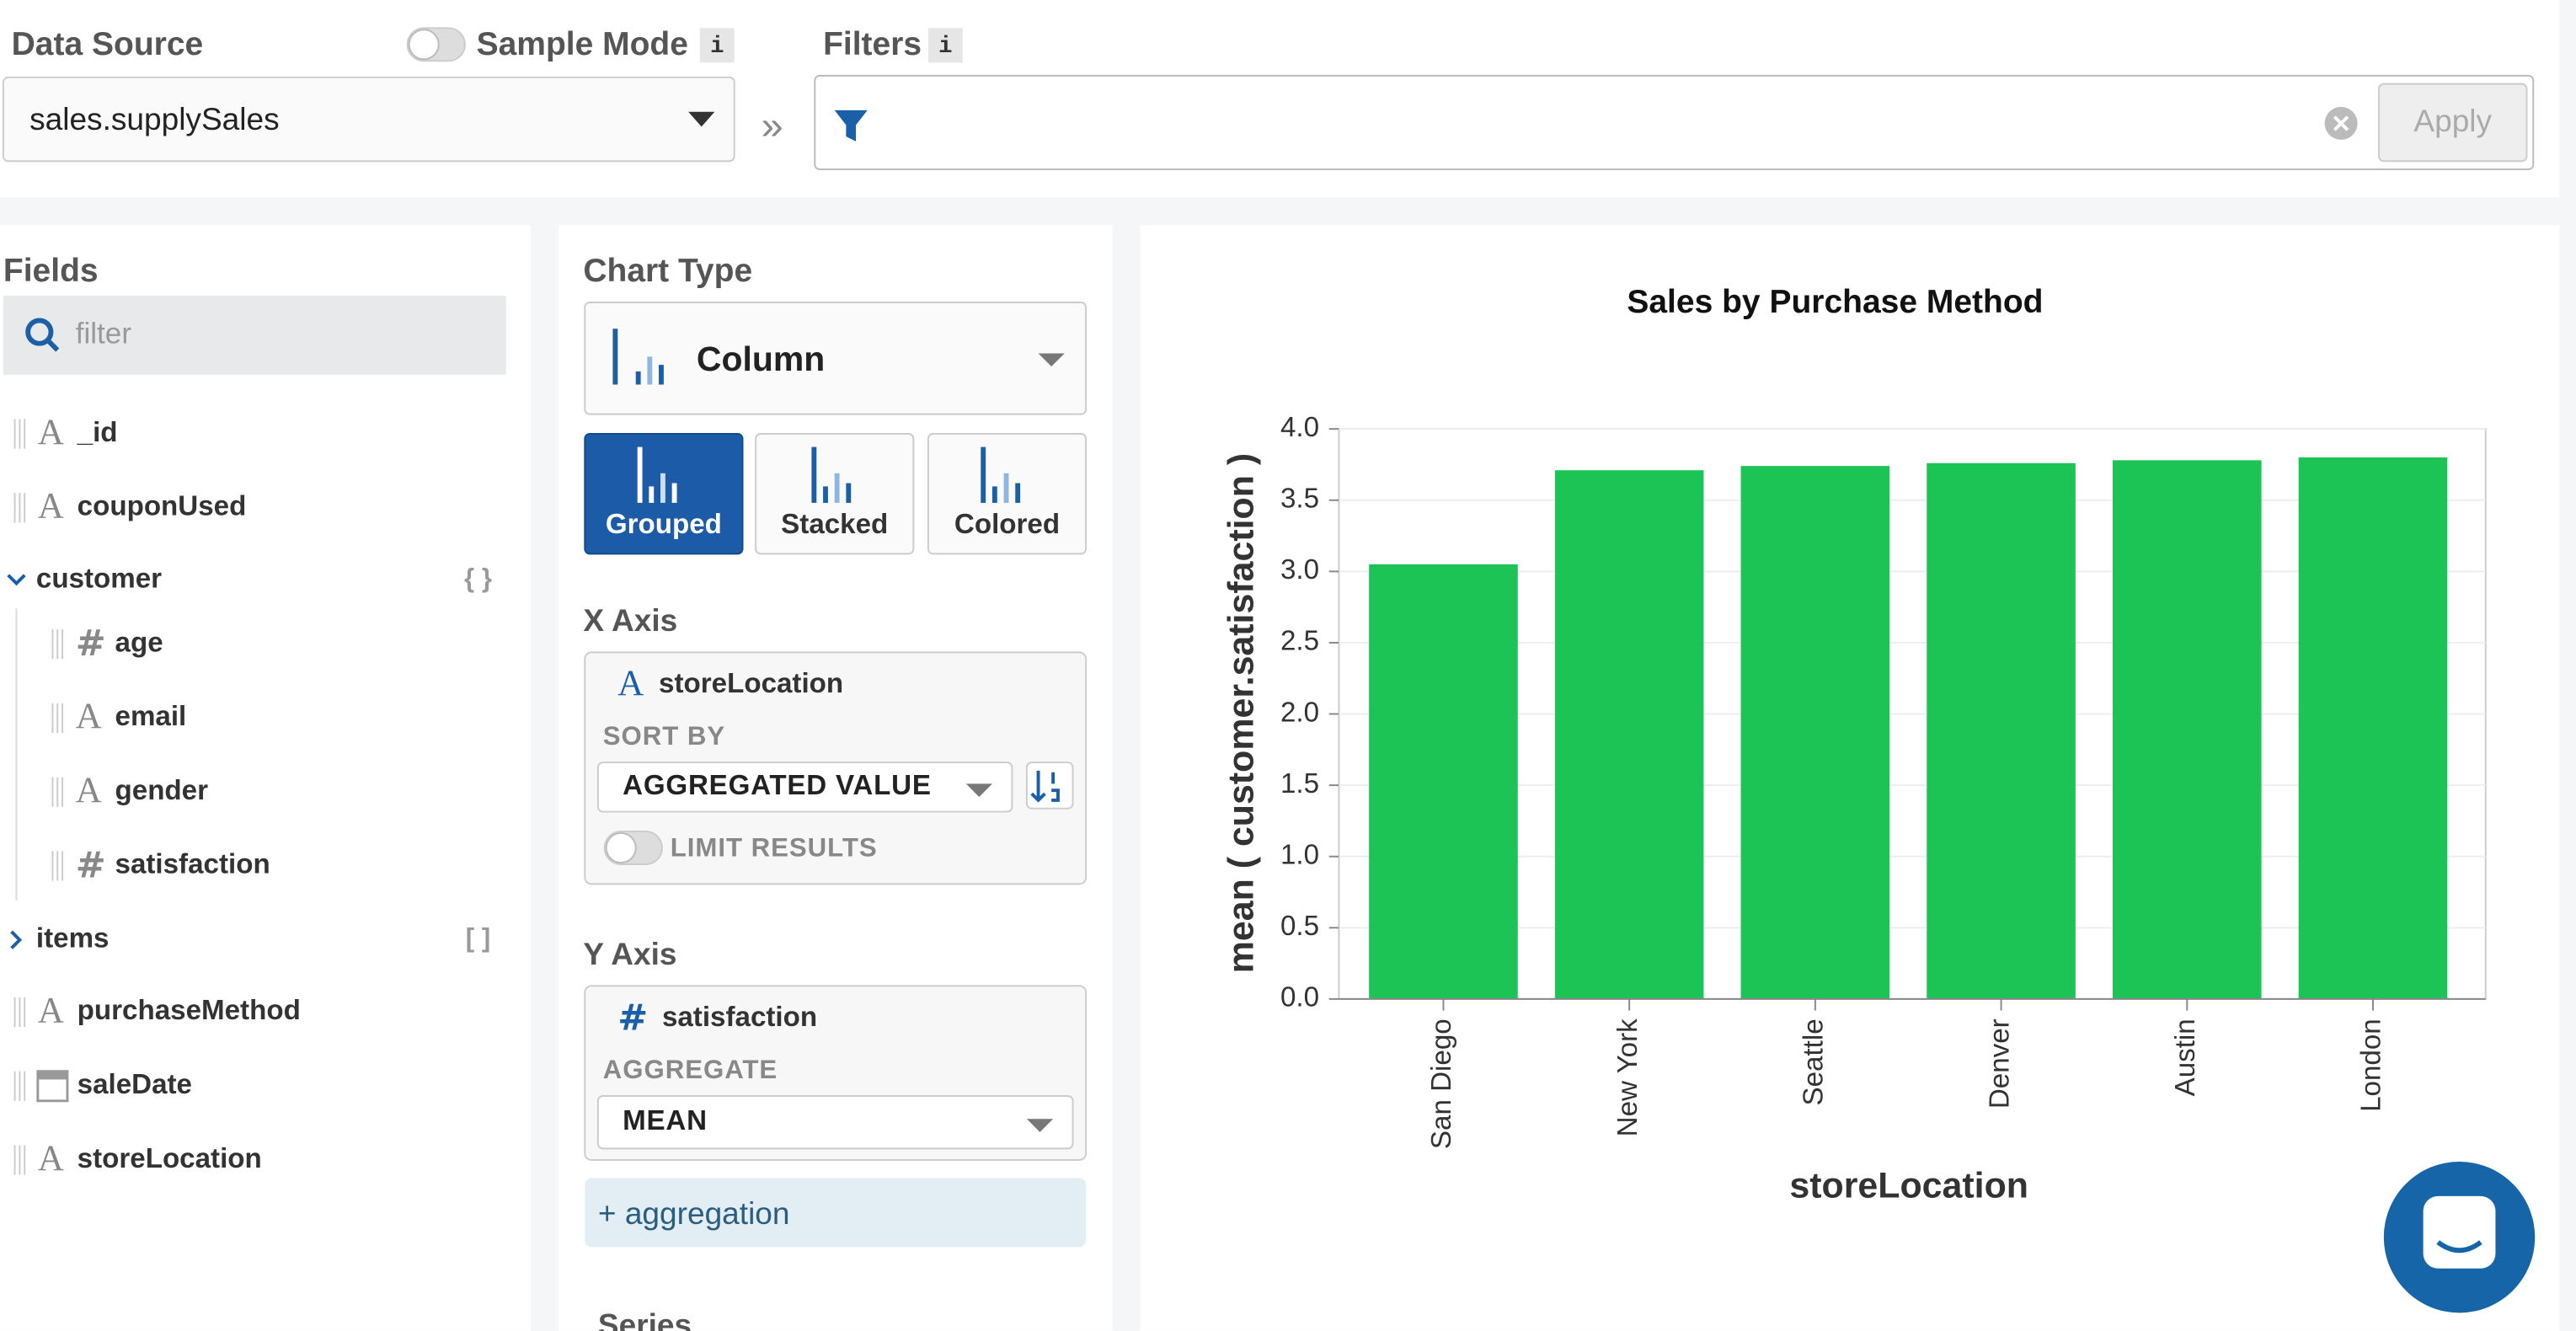 This screenshot has height=1331, width=2576. Describe the element at coordinates (804, 788) in the screenshot. I see `sort-dropdown` at that location.